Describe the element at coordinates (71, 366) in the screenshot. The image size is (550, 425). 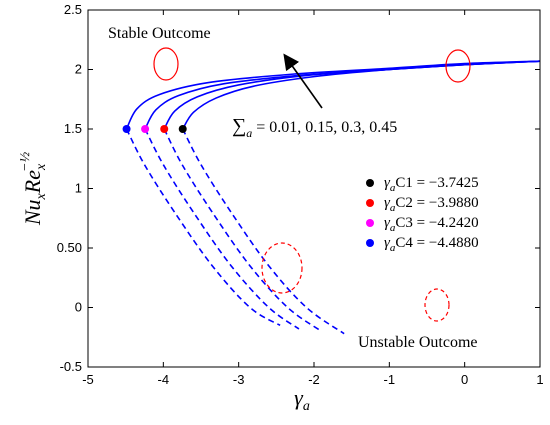
I see `y-tick-label: -0.5` at that location.